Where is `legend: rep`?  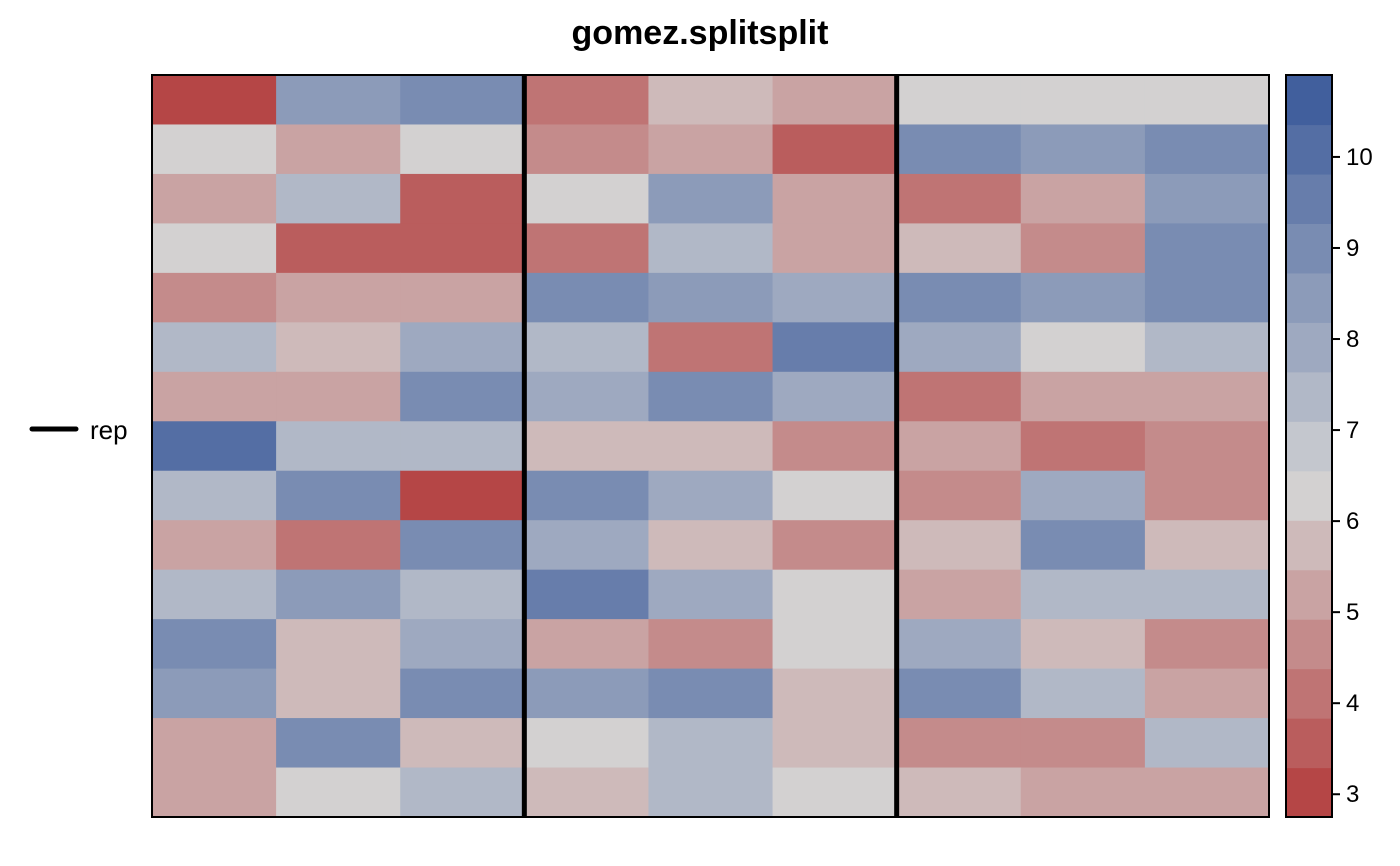
legend: rep is located at coordinates (78, 430).